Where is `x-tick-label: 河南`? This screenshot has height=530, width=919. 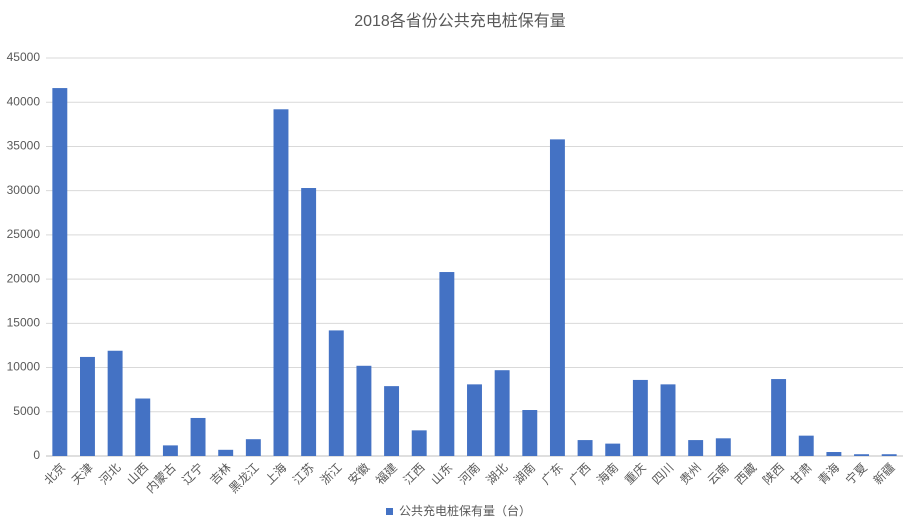 x-tick-label: 河南 is located at coordinates (469, 474).